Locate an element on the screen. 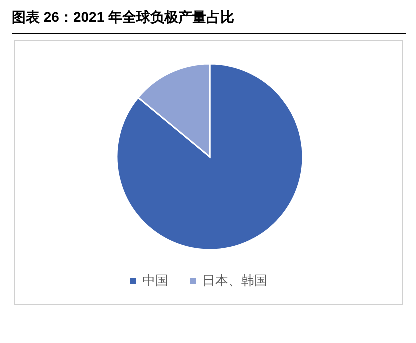 This screenshot has height=343, width=416. legend-label: 中国 is located at coordinates (155, 280).